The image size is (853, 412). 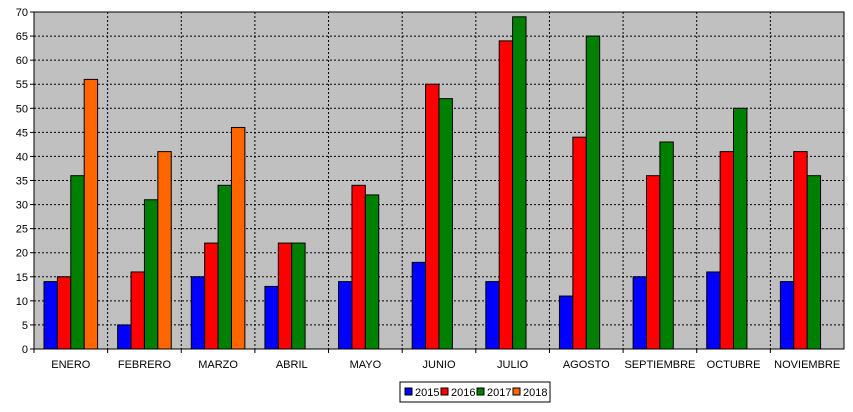 I want to click on x-tick-label: ABRIL, so click(x=292, y=365).